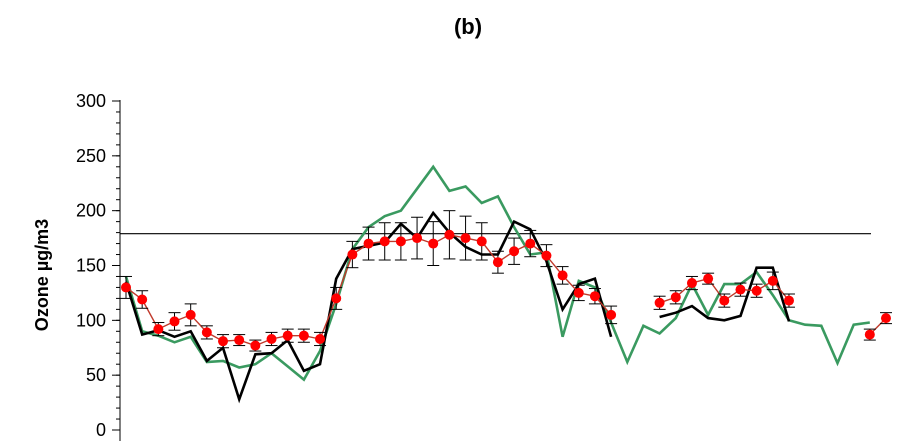 The width and height of the screenshot is (917, 441). Describe the element at coordinates (91, 320) in the screenshot. I see `y-tick-label: 100` at that location.